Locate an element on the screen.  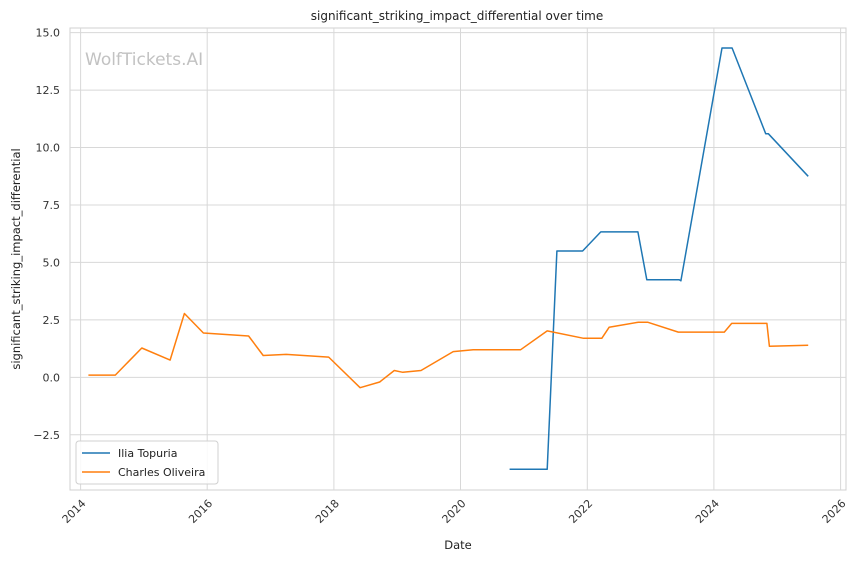
legend: Ilia Topuria Charles Oliveira is located at coordinates (147, 462).